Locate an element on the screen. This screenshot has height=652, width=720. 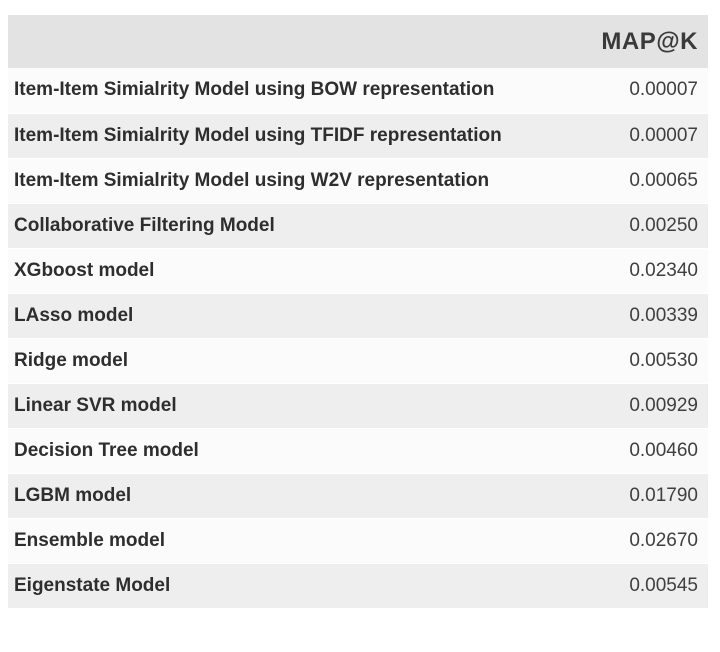
header-row: MAP@K is located at coordinates (358, 41).